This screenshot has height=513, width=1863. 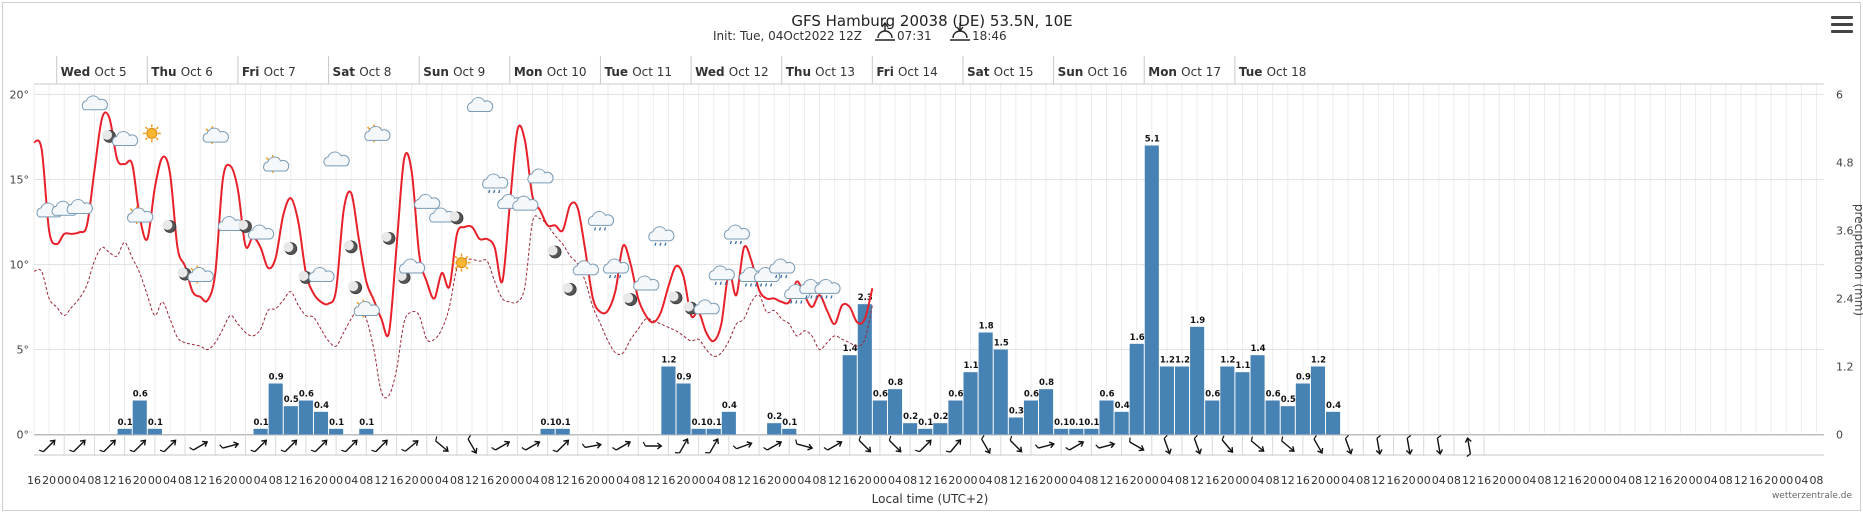 What do you see at coordinates (885, 31) in the screenshot?
I see `sunrise-icon` at bounding box center [885, 31].